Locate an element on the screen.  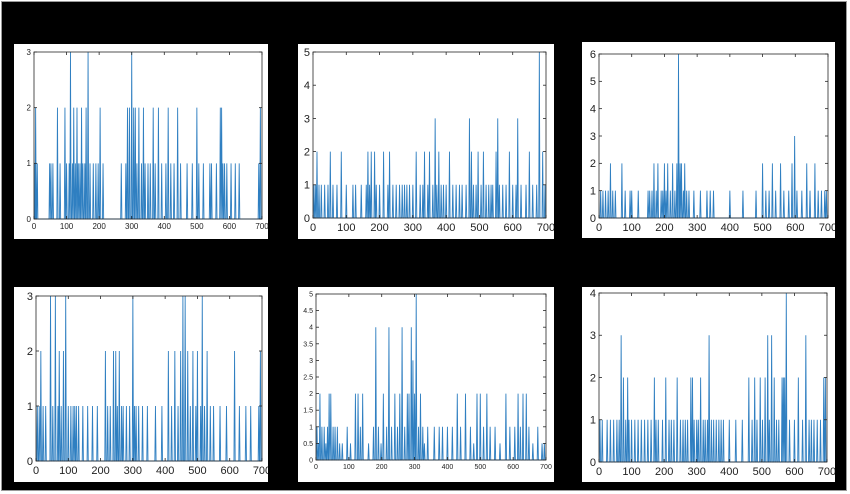
y-tick-label: 2.5 is located at coordinates (308, 377).